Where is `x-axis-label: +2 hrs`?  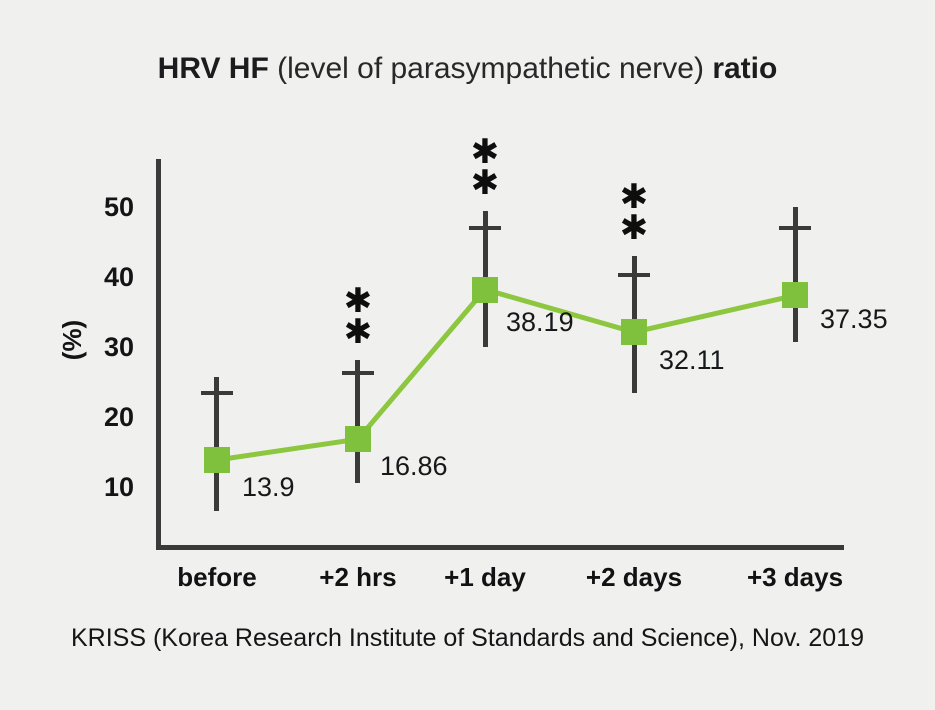 x-axis-label: +2 hrs is located at coordinates (358, 577).